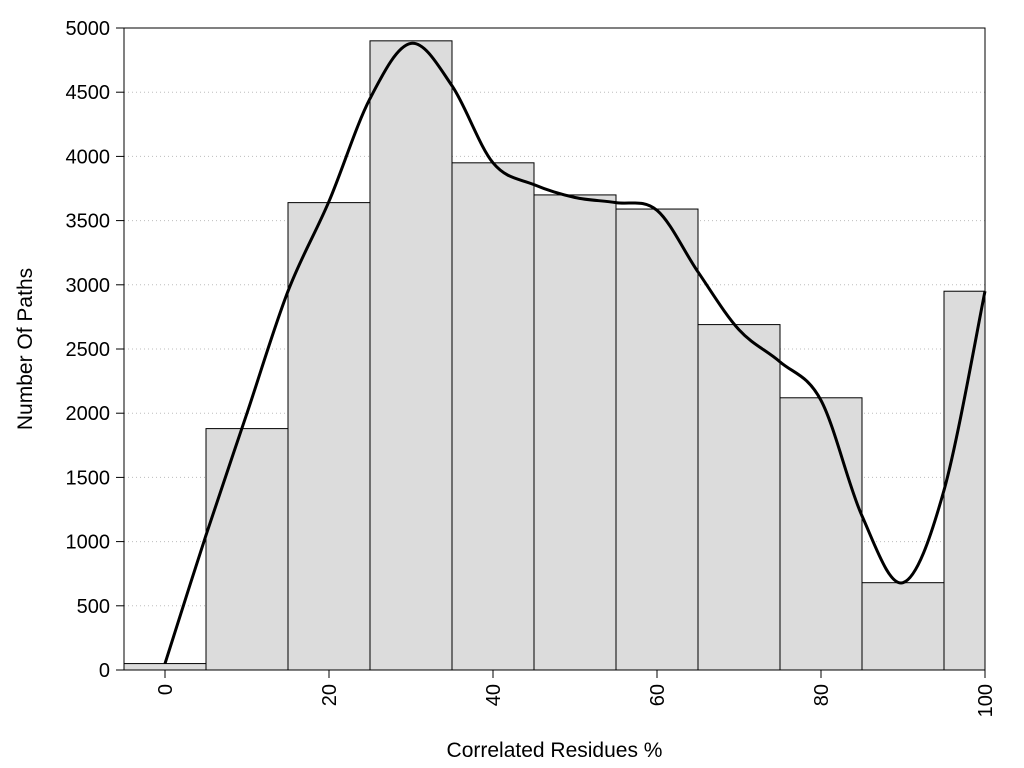 This screenshot has width=1024, height=768. I want to click on y-tick-label: 1000, so click(88, 543).